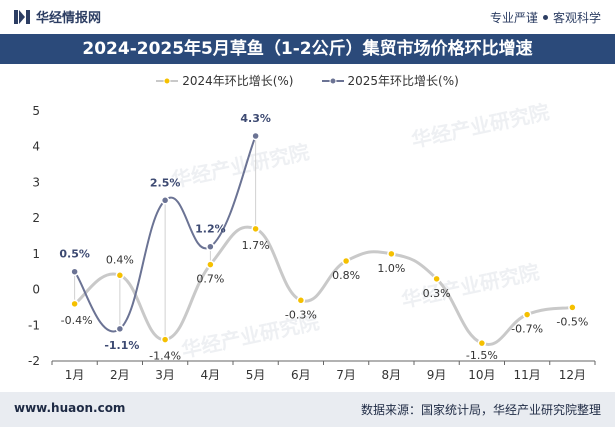 Image resolution: width=615 pixels, height=427 pixels. What do you see at coordinates (165, 356) in the screenshot?
I see `data-label-2024: -1.4%` at bounding box center [165, 356].